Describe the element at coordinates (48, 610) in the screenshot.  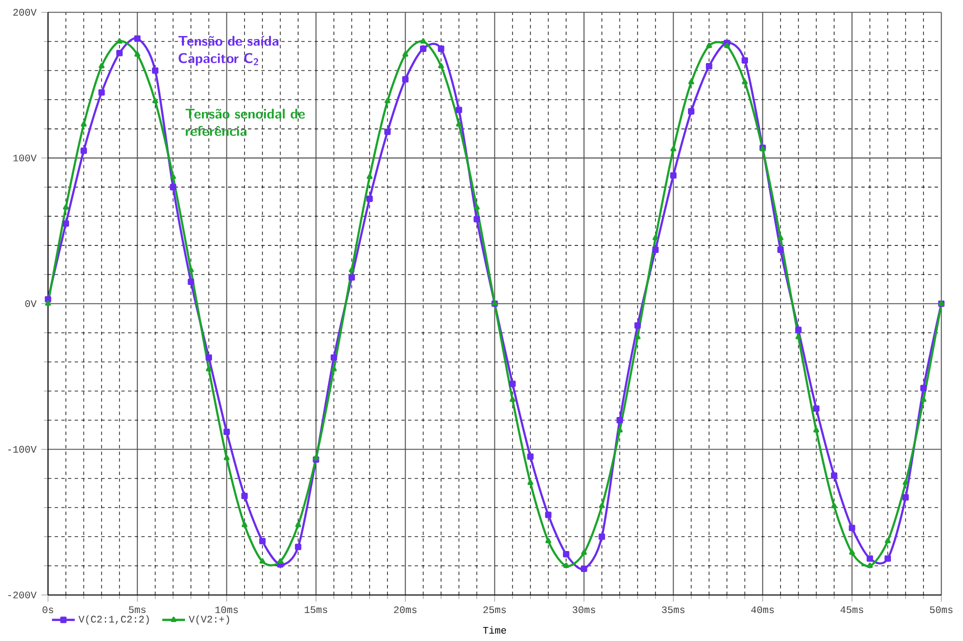
I see `x-tick-label: 0s` at that location.